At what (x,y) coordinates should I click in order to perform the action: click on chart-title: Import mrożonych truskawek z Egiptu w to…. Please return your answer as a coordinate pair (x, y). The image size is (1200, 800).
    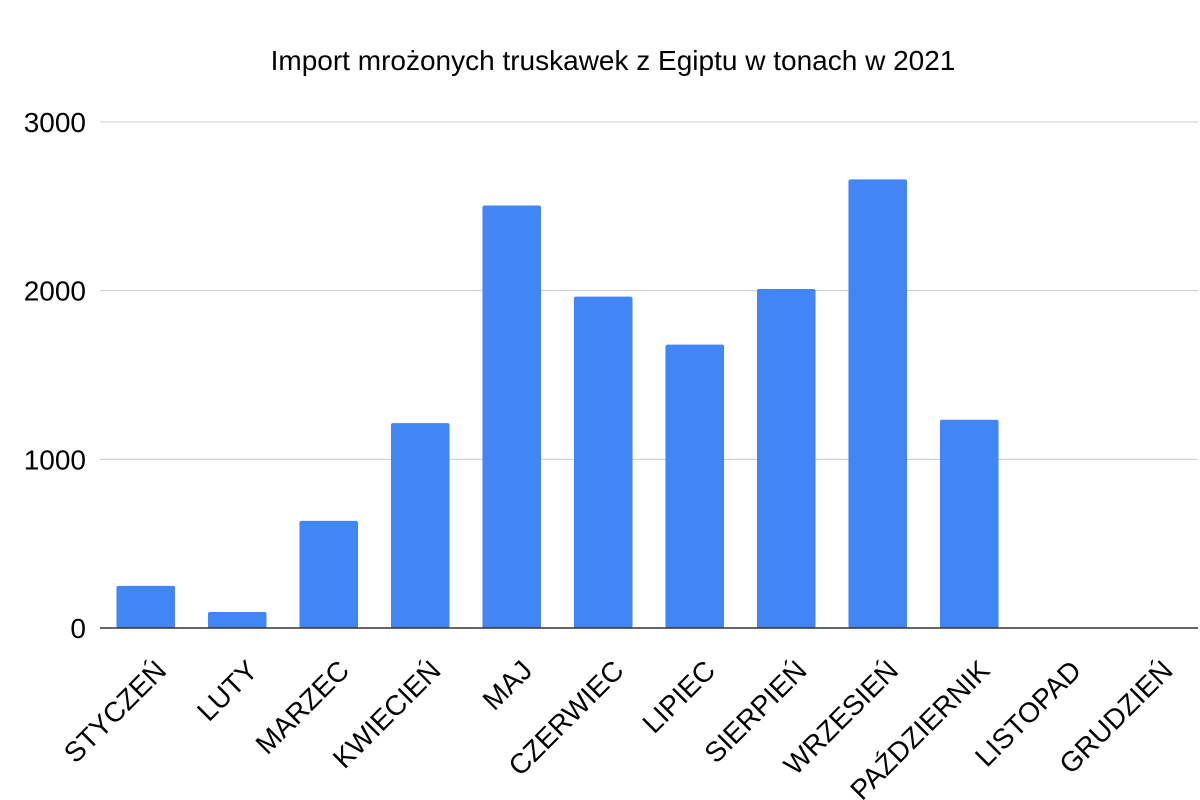
    Looking at the image, I should click on (613, 60).